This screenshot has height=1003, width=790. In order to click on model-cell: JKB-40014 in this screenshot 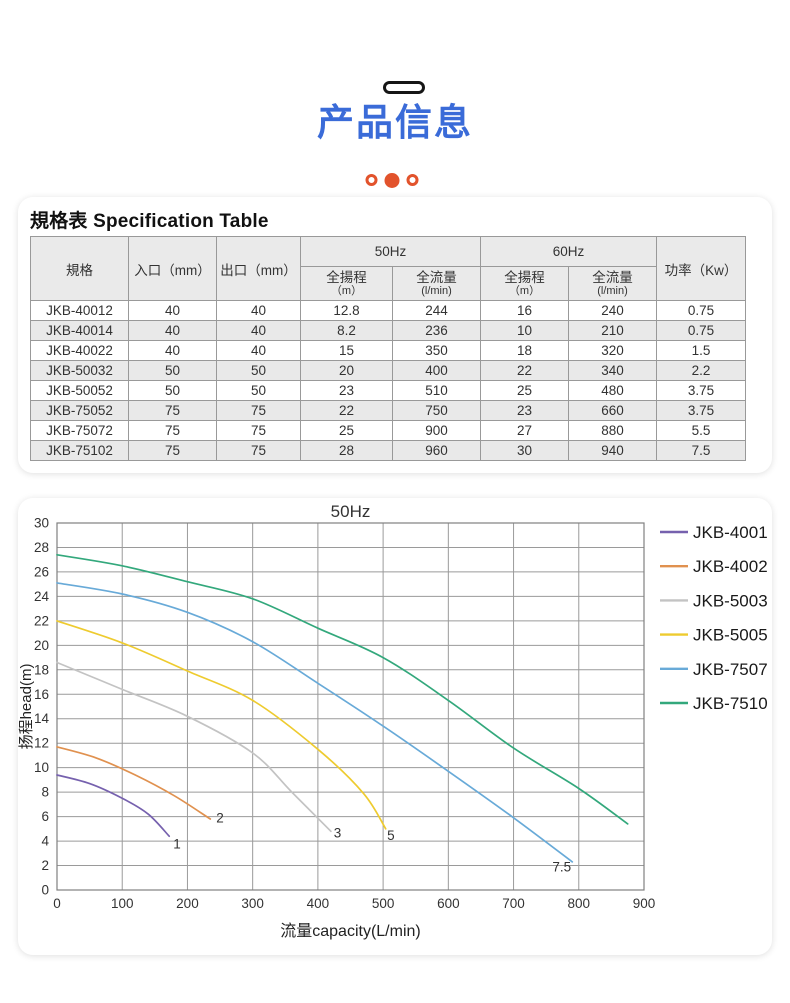, I will do `click(79, 330)`.